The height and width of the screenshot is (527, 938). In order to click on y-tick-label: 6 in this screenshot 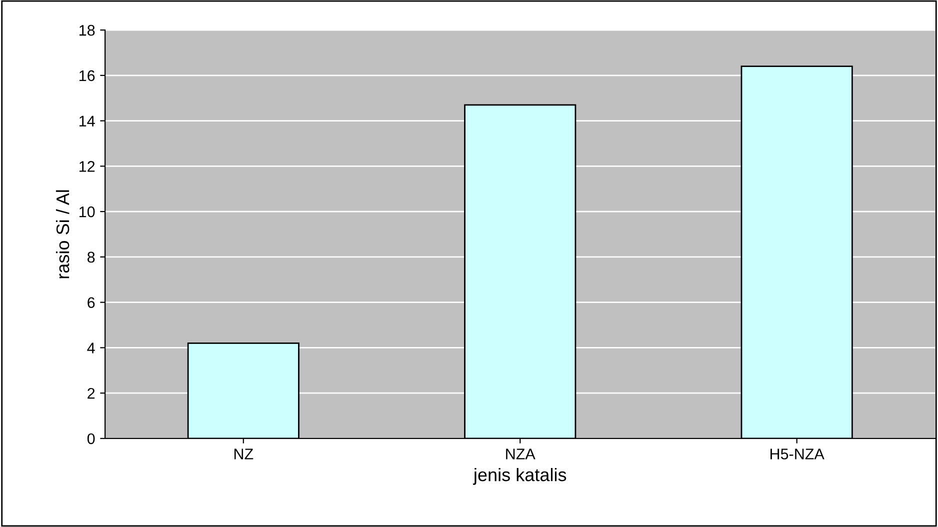, I will do `click(91, 302)`.